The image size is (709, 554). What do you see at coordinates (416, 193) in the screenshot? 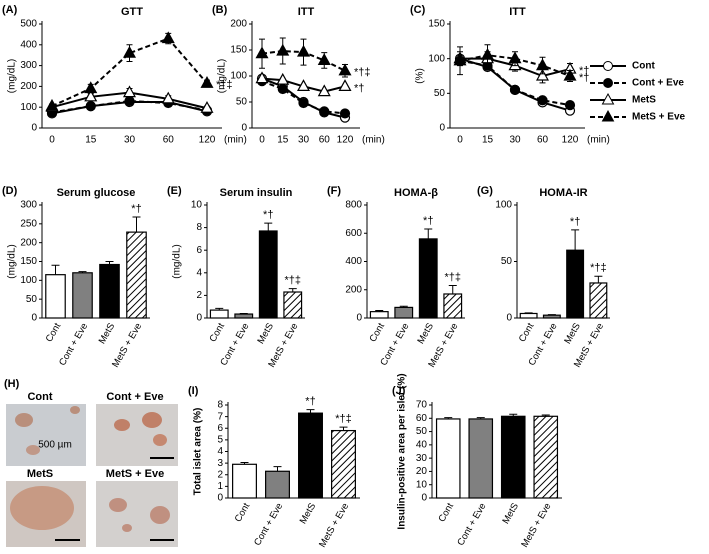
I see `chart-title: HOMA-β` at bounding box center [416, 193].